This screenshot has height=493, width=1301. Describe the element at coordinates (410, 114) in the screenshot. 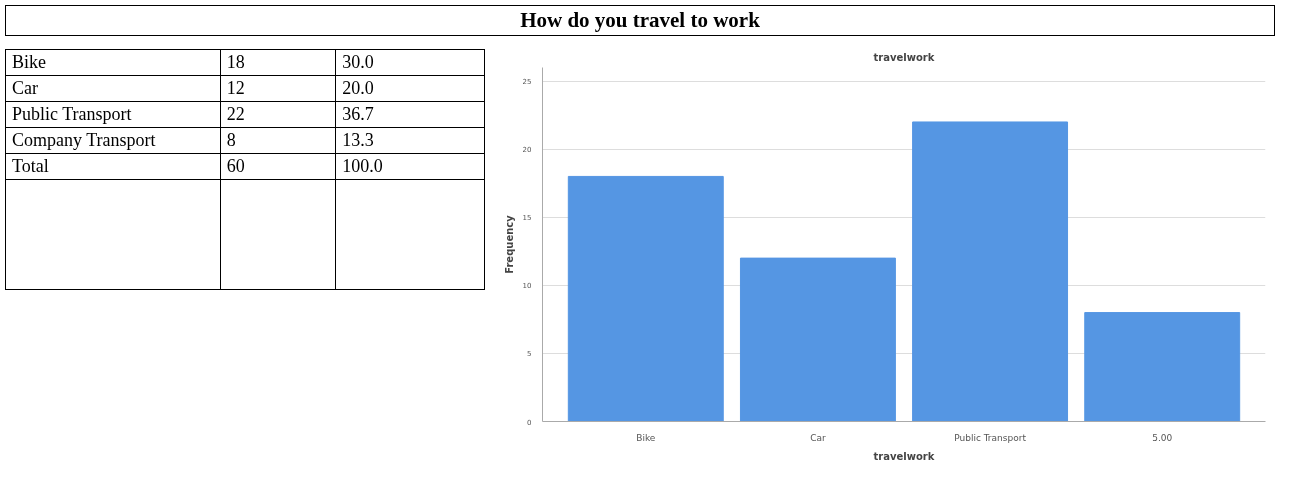

I see `text: 36.7` at that location.